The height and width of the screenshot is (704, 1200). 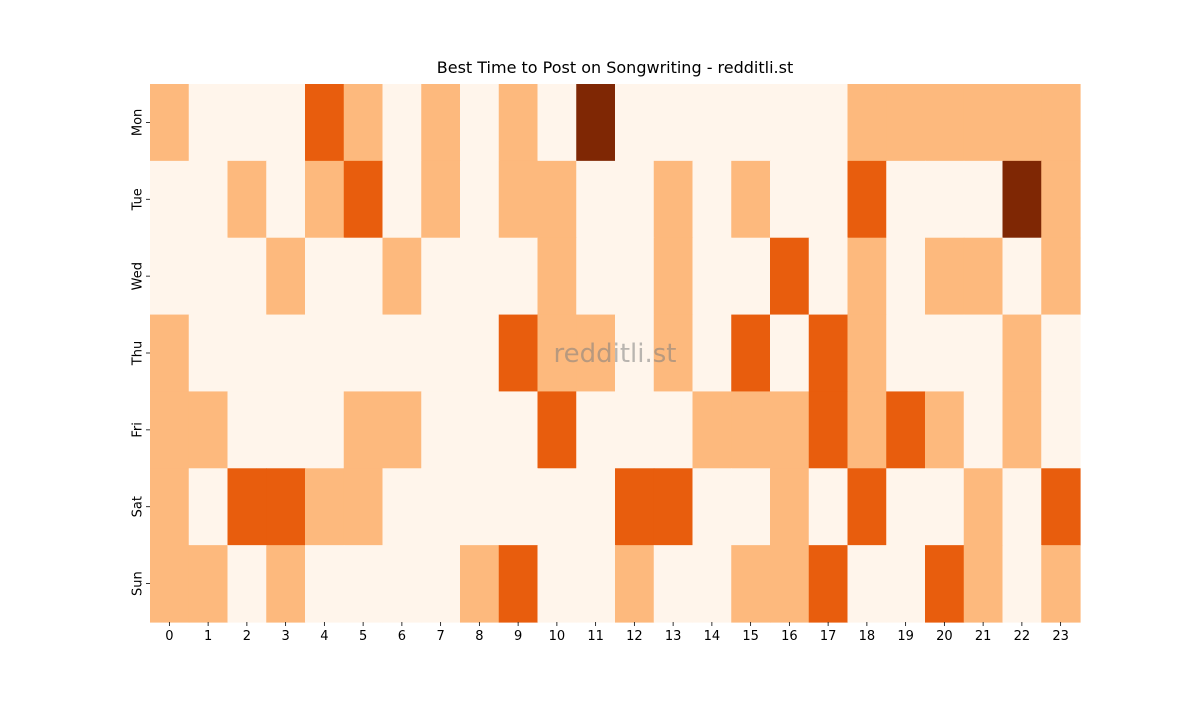 What do you see at coordinates (750, 636) in the screenshot?
I see `x-tick-label: 15` at bounding box center [750, 636].